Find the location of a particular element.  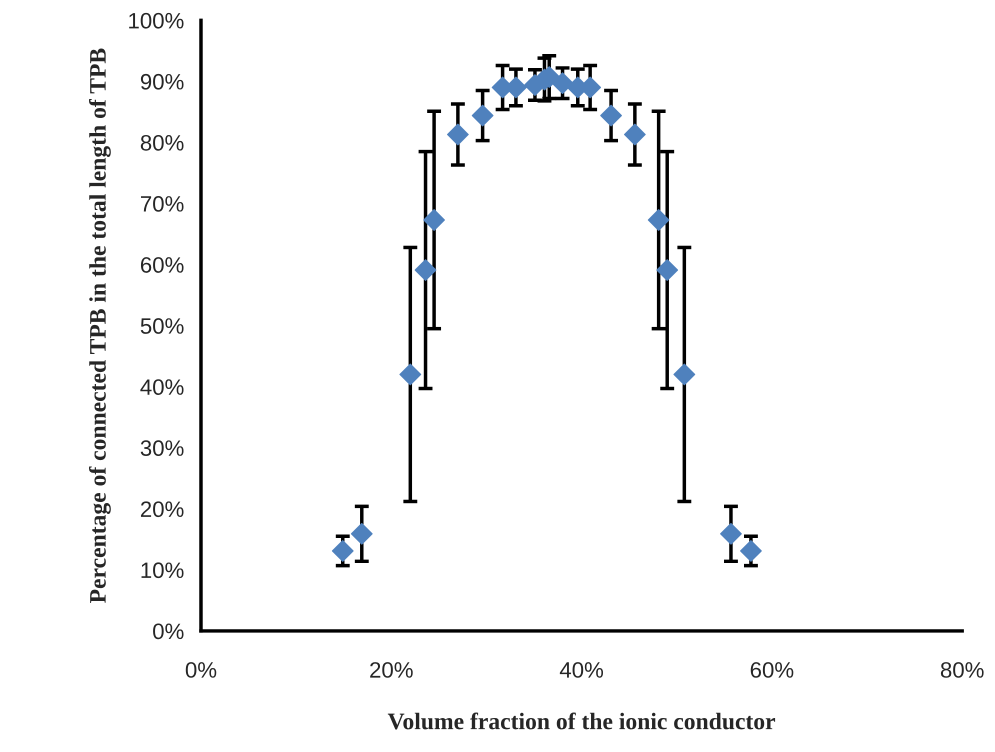

y-tick-label: 80% is located at coordinates (162, 142).